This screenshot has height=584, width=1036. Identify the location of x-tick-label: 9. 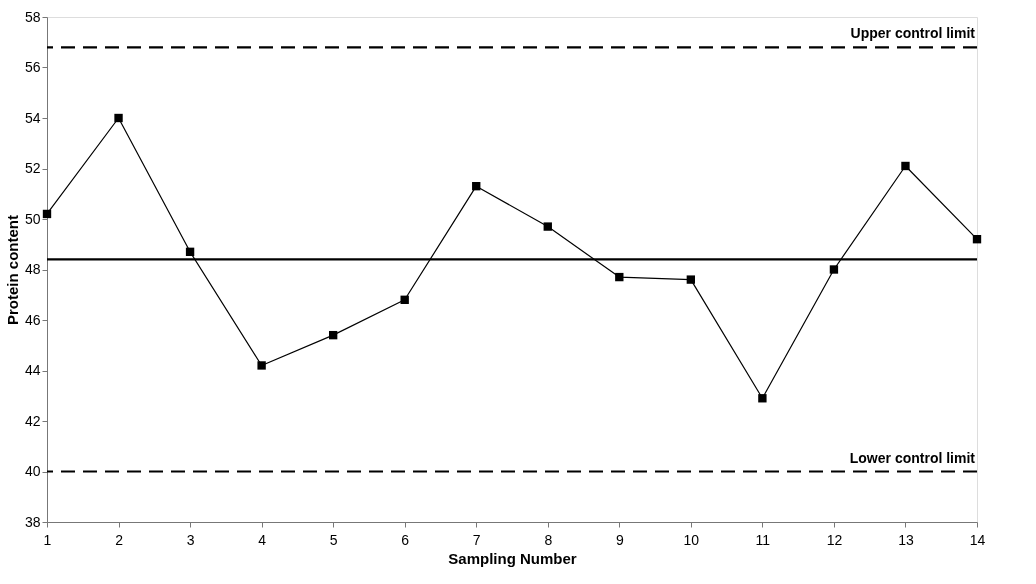
(619, 539).